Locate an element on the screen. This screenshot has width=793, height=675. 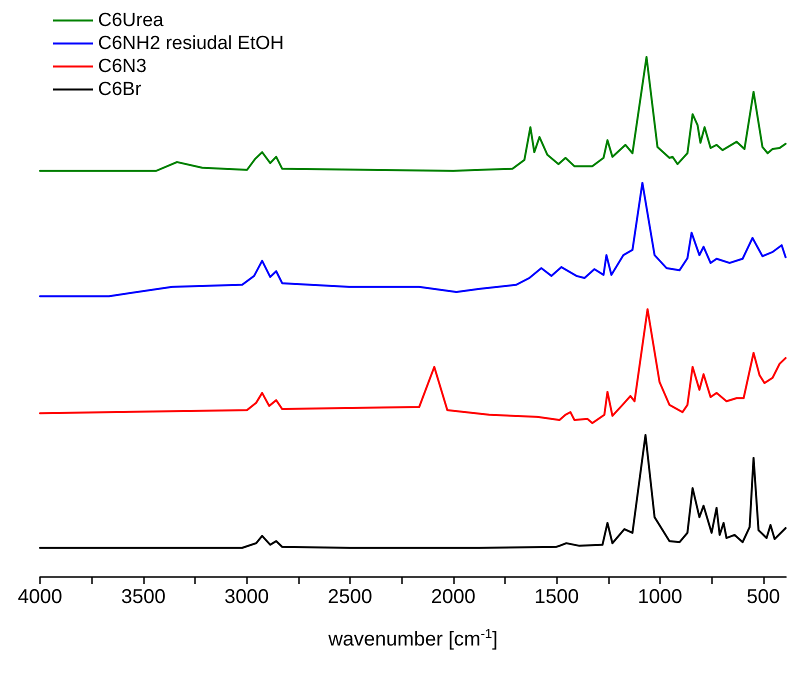
x-tick-label: 2000 is located at coordinates (453, 597).